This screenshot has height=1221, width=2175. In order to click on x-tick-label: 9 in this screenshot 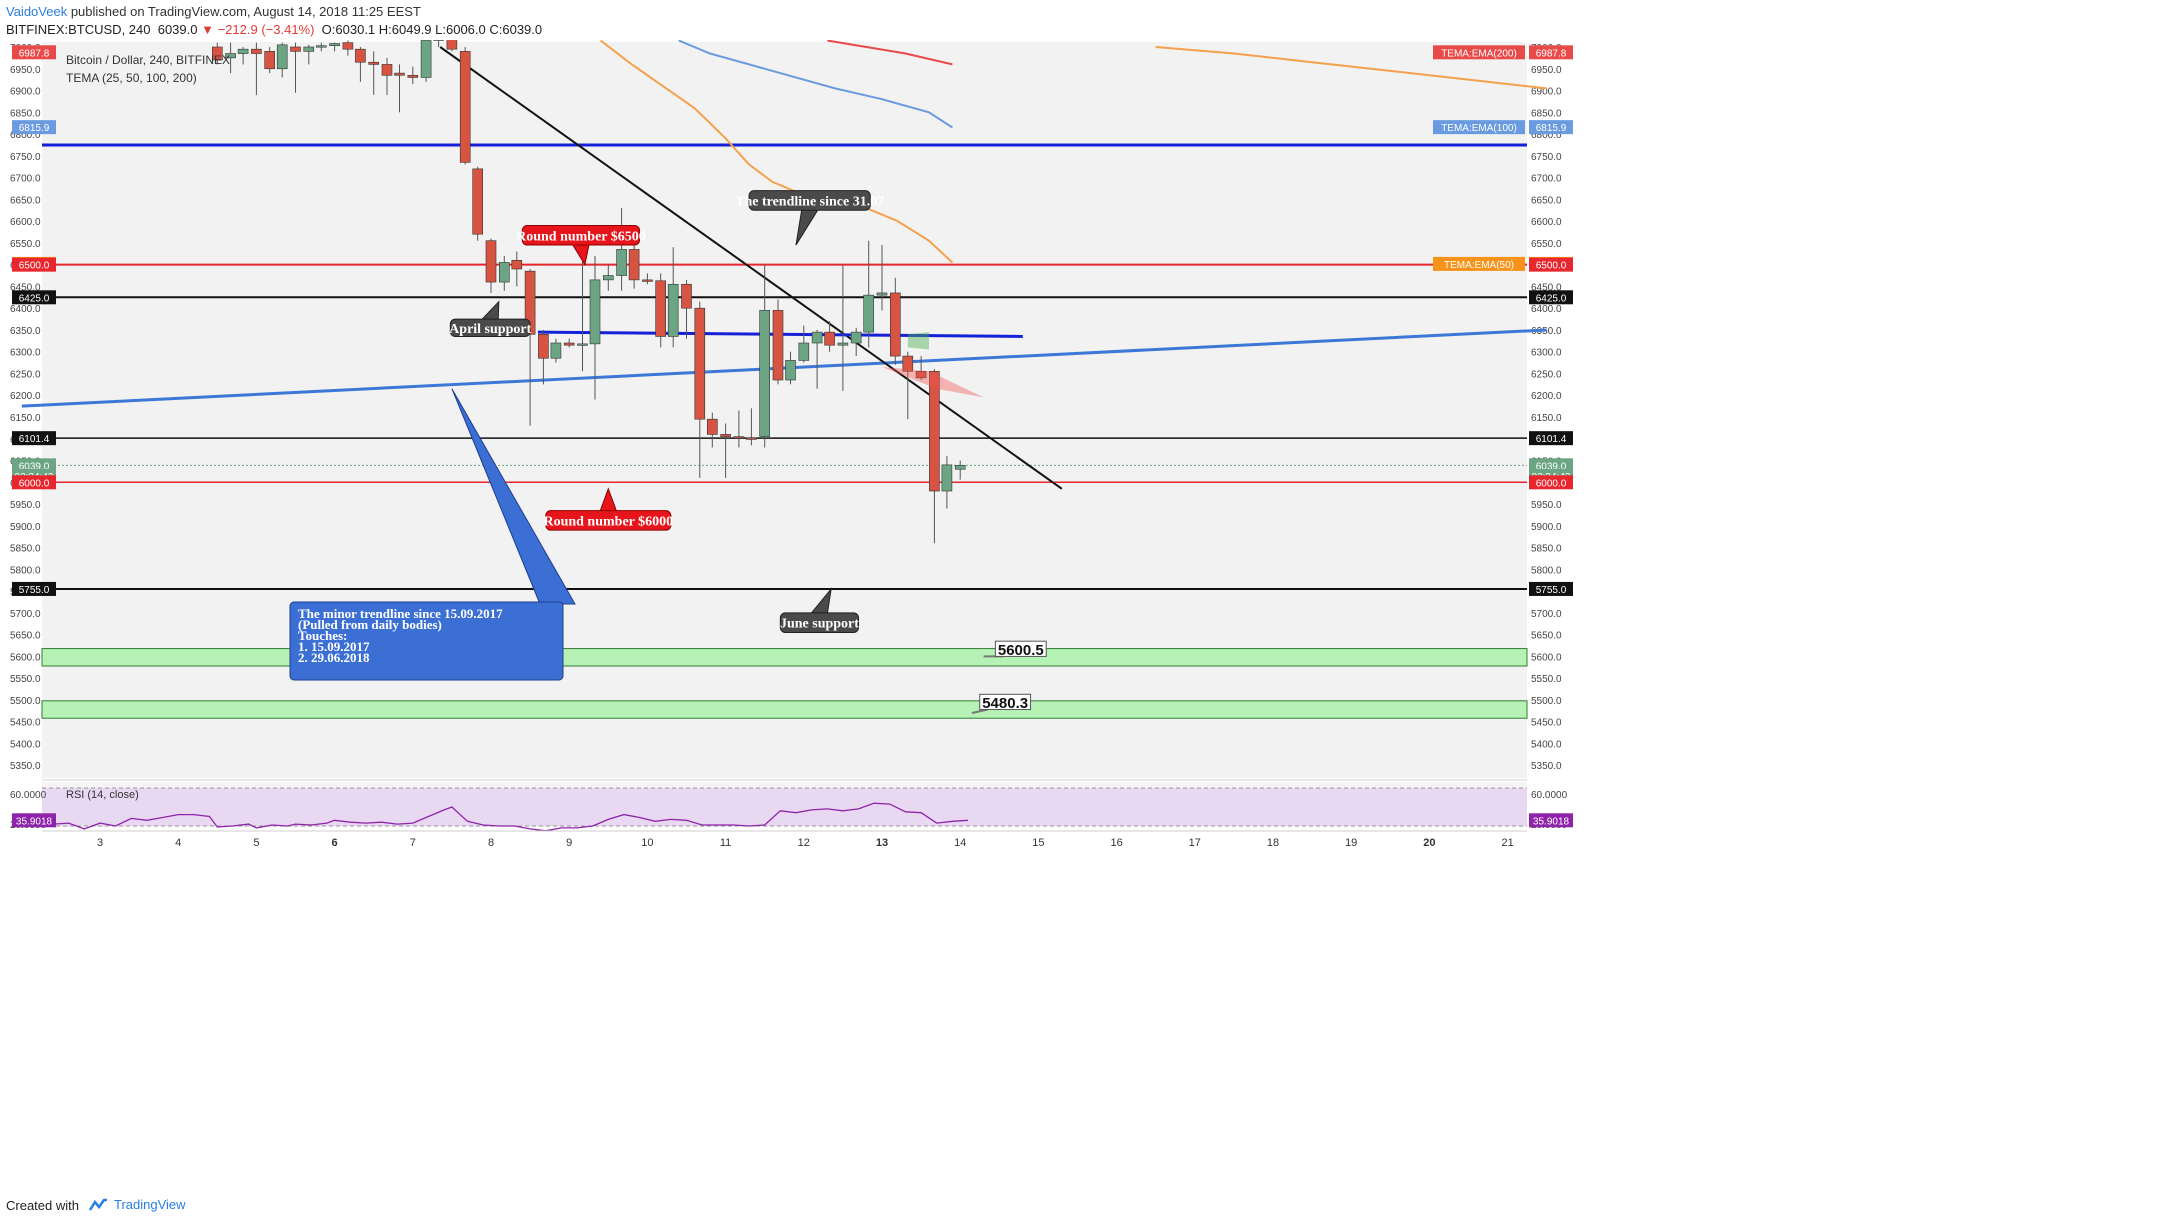, I will do `click(569, 843)`.